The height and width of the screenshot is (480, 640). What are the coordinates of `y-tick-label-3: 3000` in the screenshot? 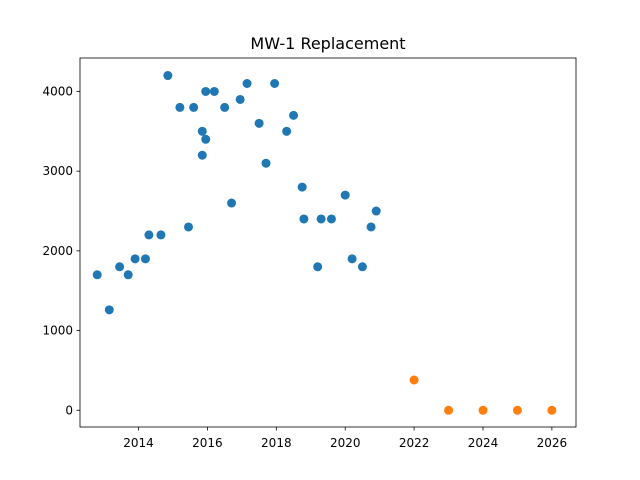 It's located at (57, 171).